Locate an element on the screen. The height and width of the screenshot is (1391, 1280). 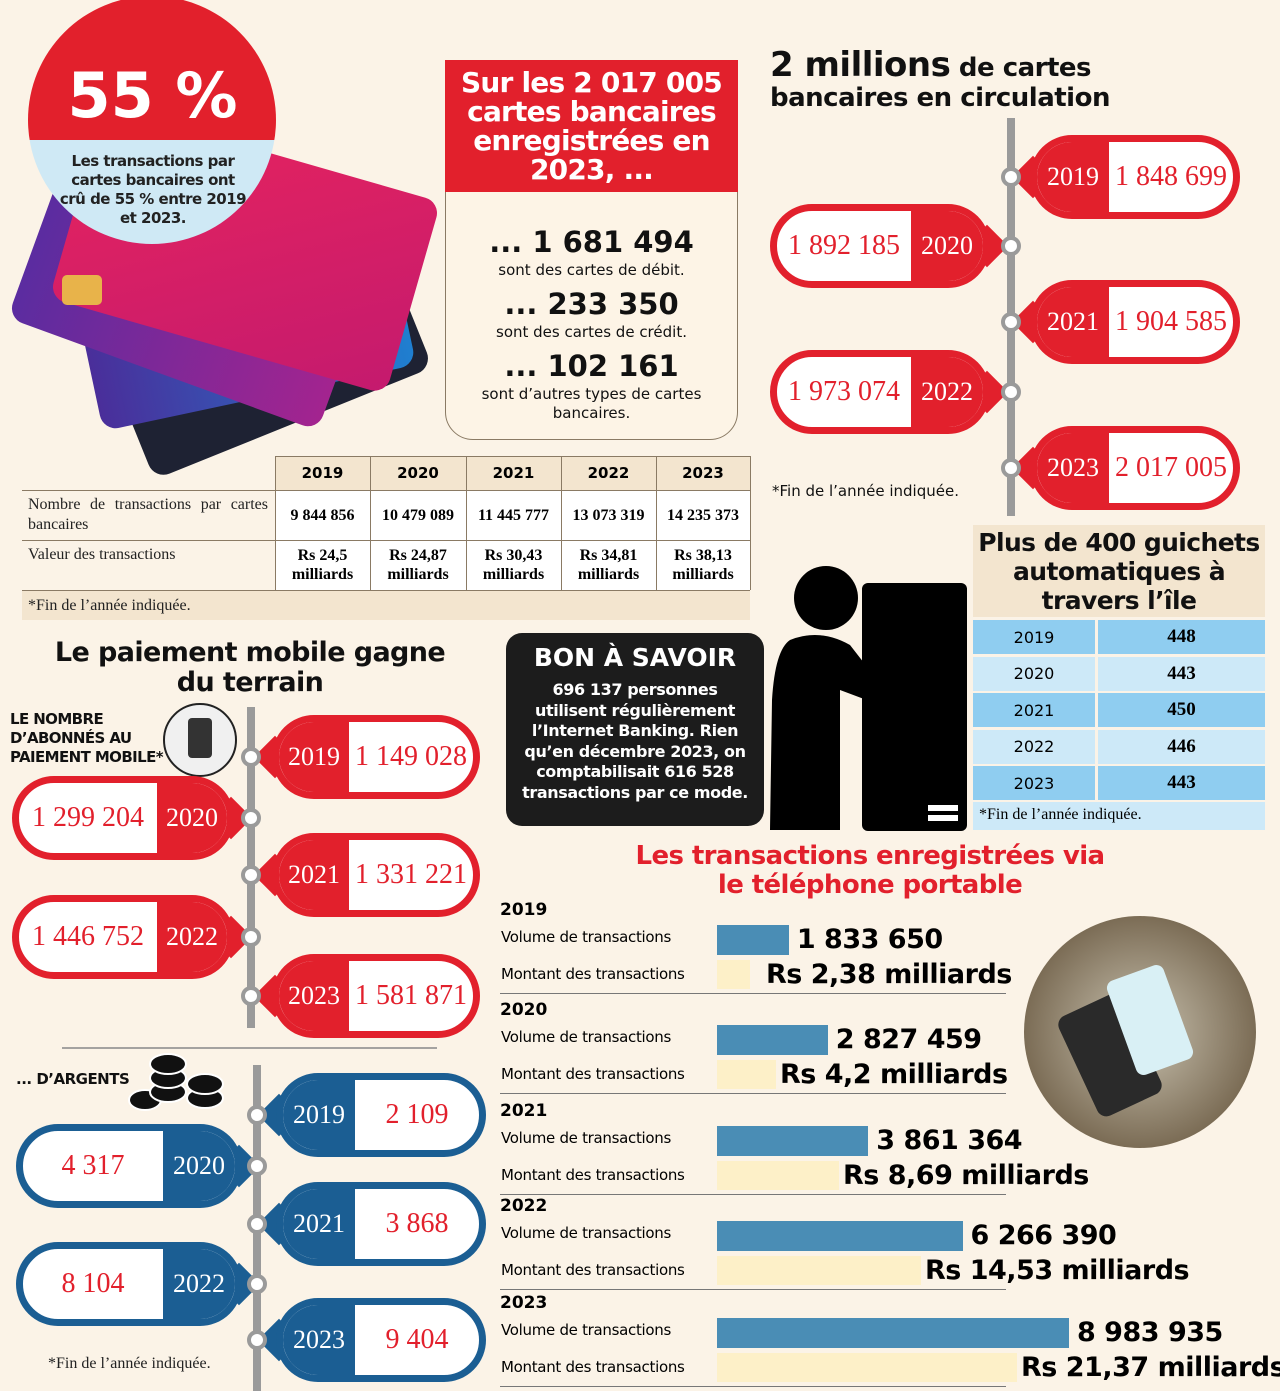
good-to-know-box is located at coordinates (635, 729).